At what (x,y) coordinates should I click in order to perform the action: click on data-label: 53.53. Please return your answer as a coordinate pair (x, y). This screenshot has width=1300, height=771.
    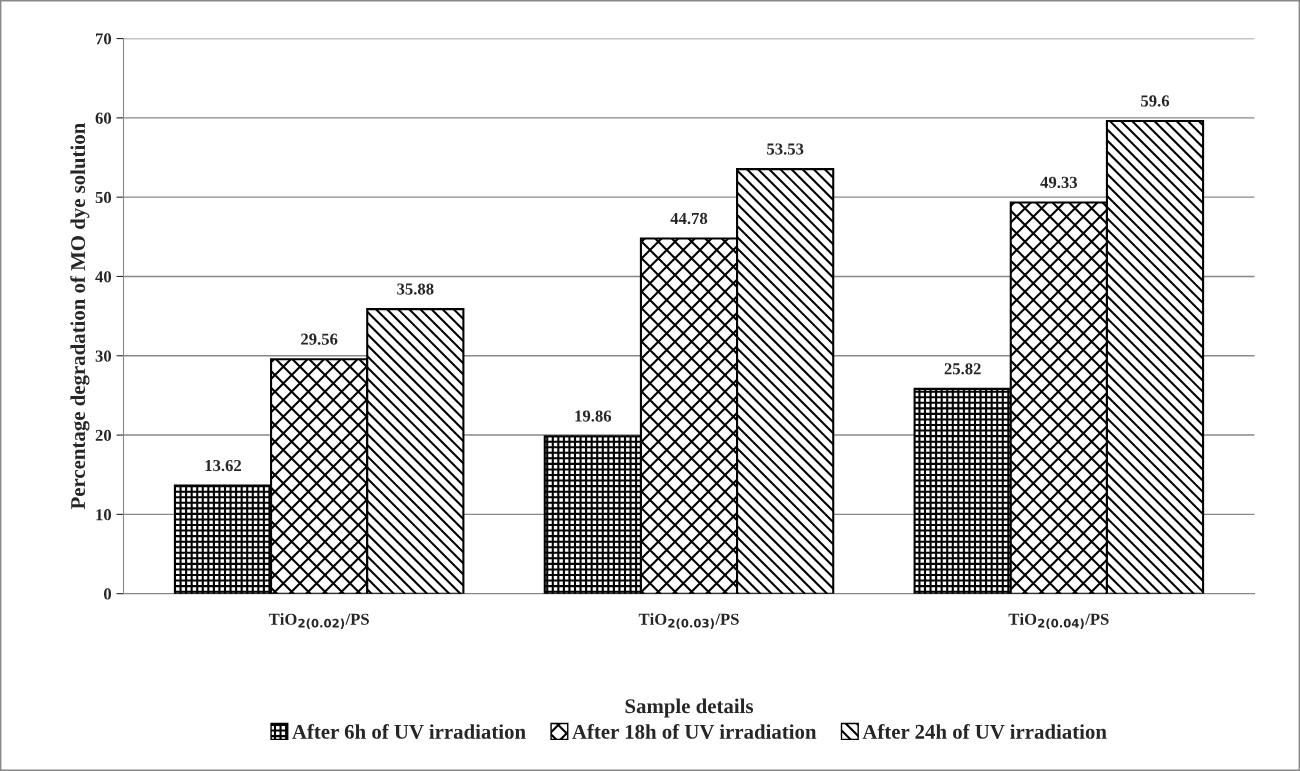
    Looking at the image, I should click on (785, 149).